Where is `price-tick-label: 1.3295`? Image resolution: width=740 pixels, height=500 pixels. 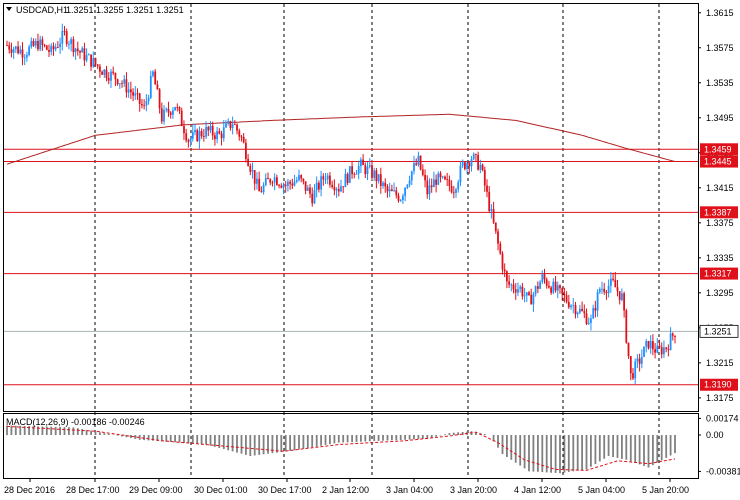 price-tick-label: 1.3295 is located at coordinates (720, 293).